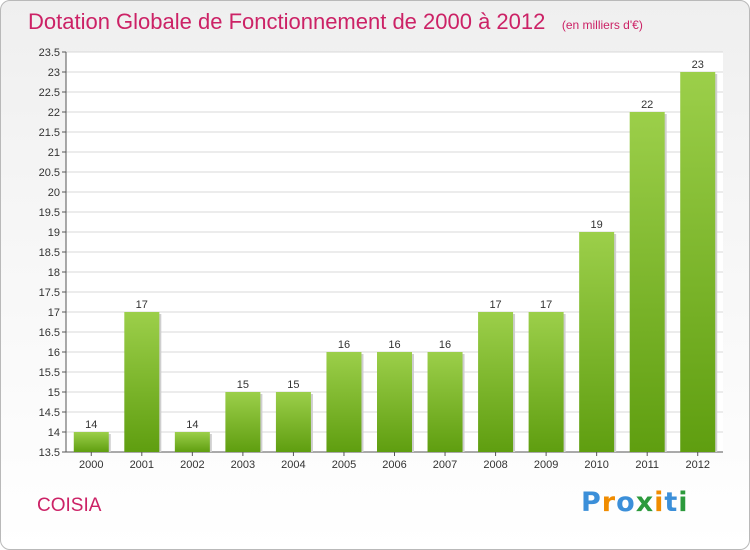 Image resolution: width=750 pixels, height=550 pixels. Describe the element at coordinates (671, 502) in the screenshot. I see `logo-letter: t` at that location.